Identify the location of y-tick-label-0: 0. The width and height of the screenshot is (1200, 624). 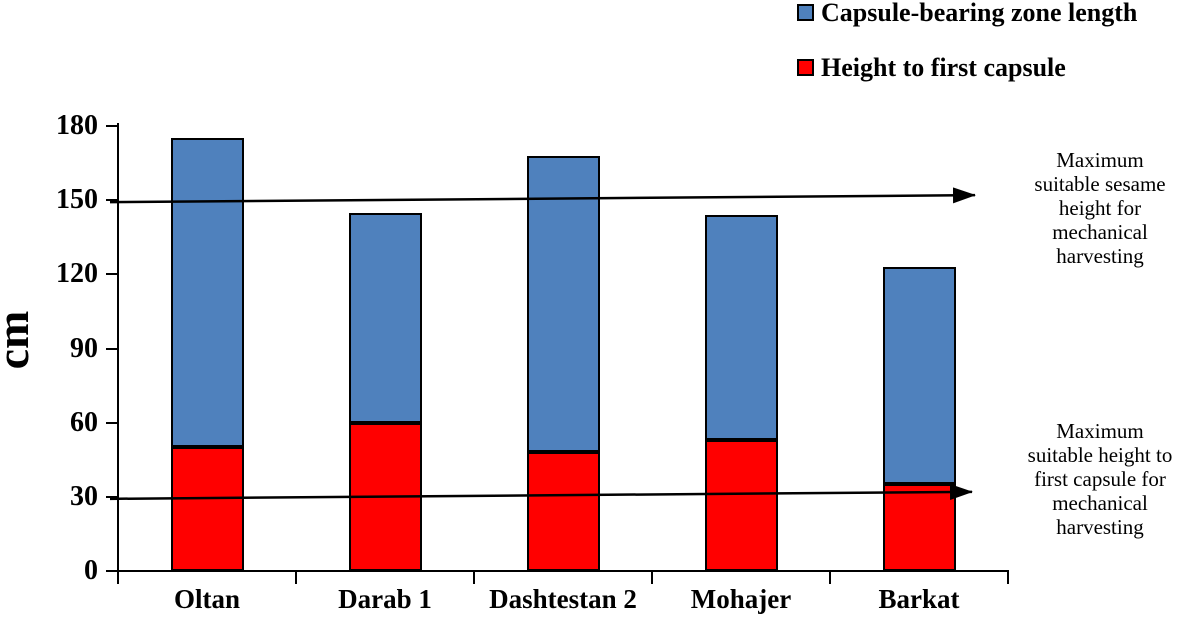
(91, 570).